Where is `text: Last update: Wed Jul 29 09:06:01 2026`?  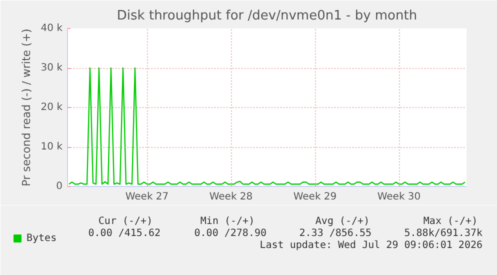 text: Last update: Wed Jul 29 09:06:01 2026 is located at coordinates (371, 245).